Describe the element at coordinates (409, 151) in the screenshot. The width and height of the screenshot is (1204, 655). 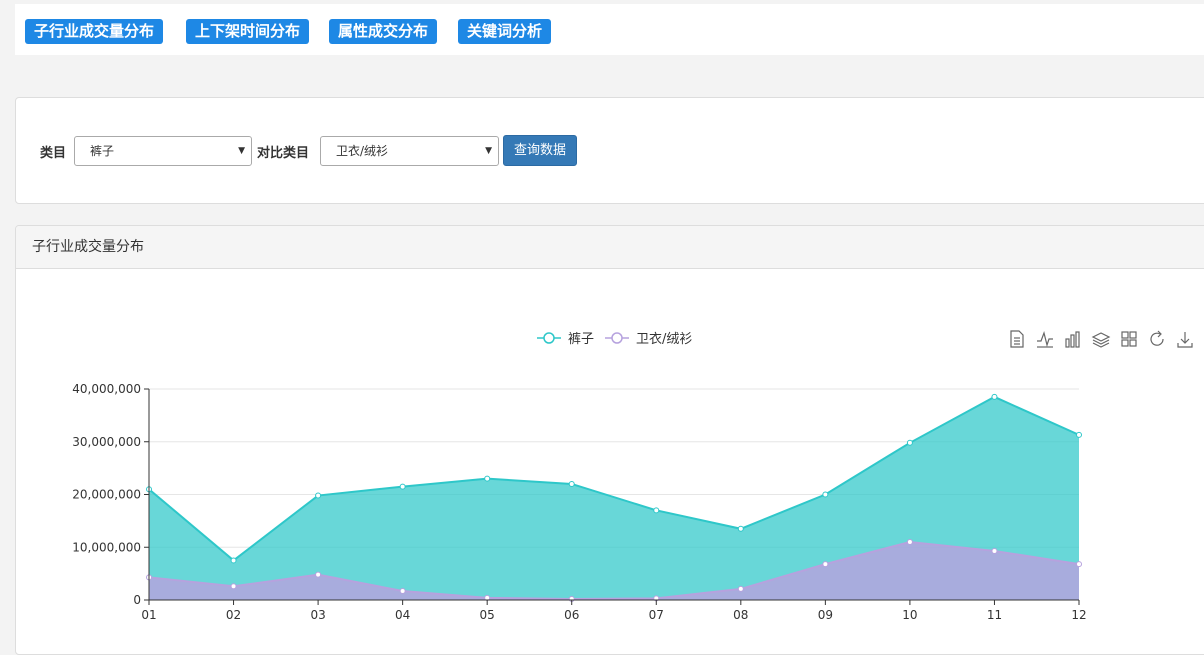
I see `compare-category-select: 卫衣/绒衫 ▼` at that location.